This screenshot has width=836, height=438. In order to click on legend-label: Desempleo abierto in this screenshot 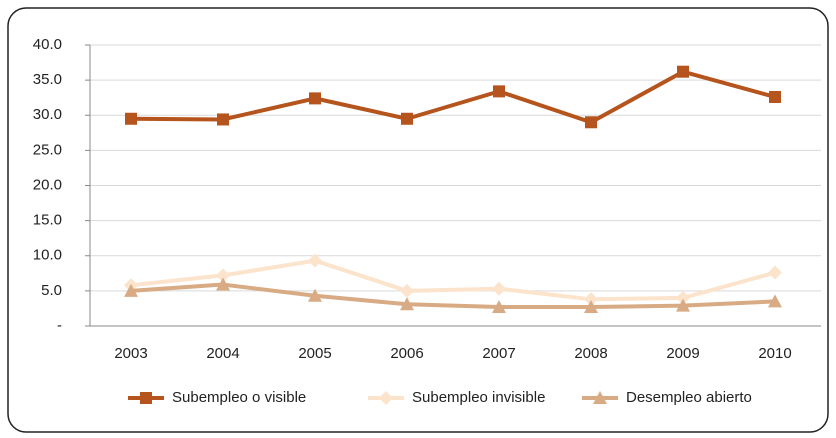, I will do `click(689, 397)`.